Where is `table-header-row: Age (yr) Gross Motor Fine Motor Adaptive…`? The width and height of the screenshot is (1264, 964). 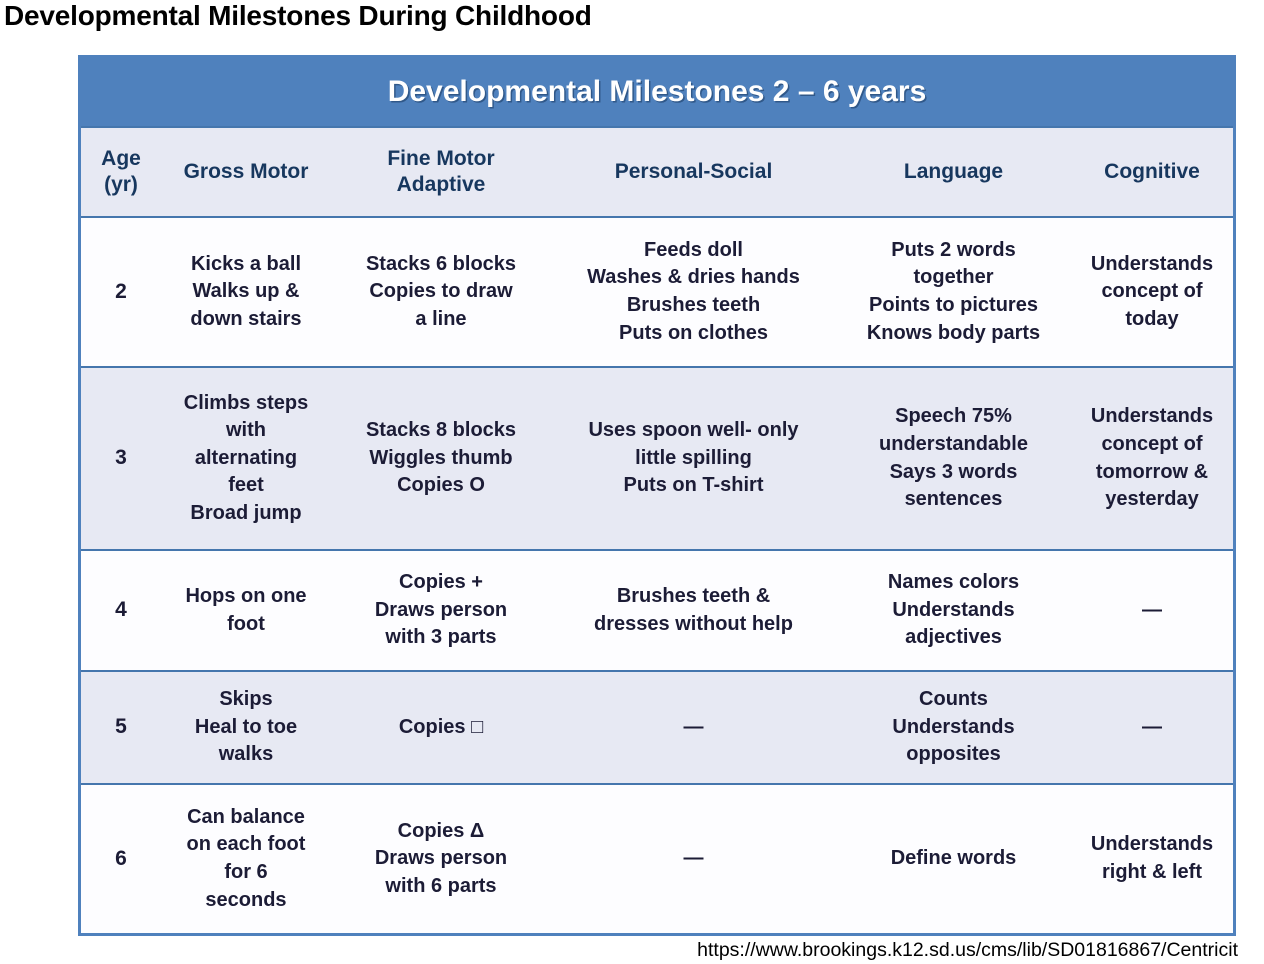 table-header-row: Age (yr) Gross Motor Fine Motor Adaptive… is located at coordinates (657, 171).